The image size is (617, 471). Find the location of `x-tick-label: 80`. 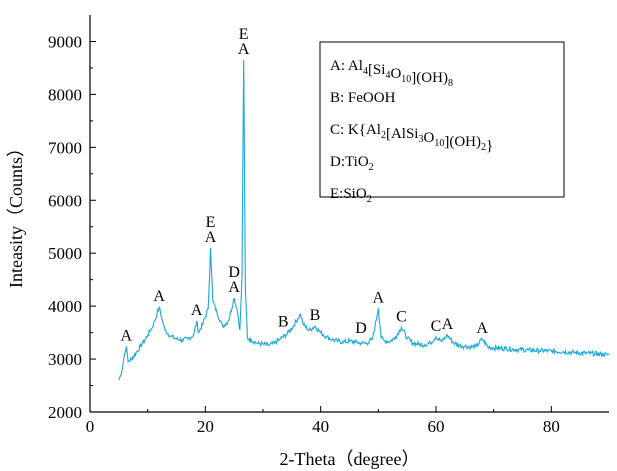

x-tick-label: 80 is located at coordinates (551, 426).